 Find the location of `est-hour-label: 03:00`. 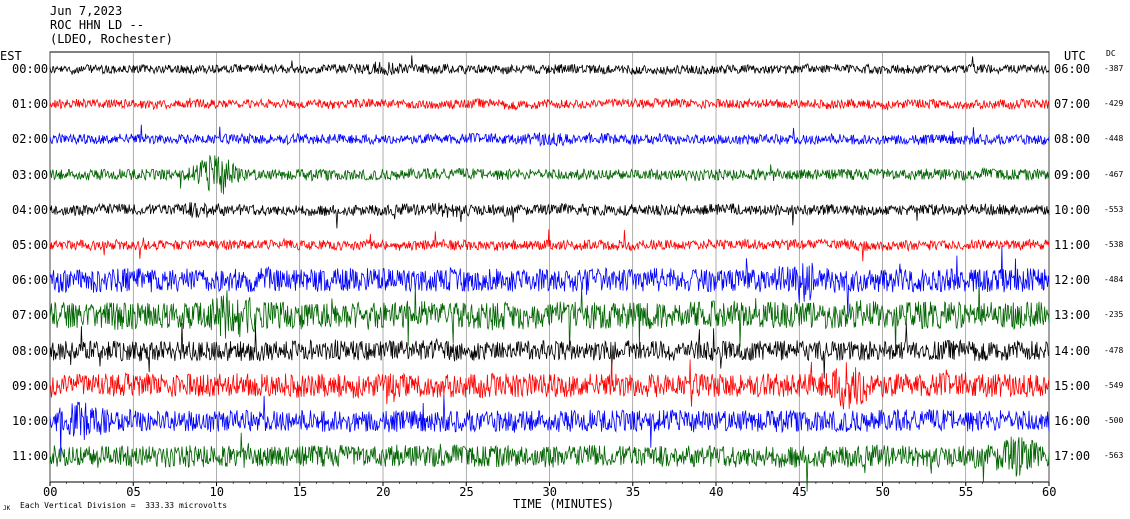

est-hour-label: 03:00 is located at coordinates (30, 174).